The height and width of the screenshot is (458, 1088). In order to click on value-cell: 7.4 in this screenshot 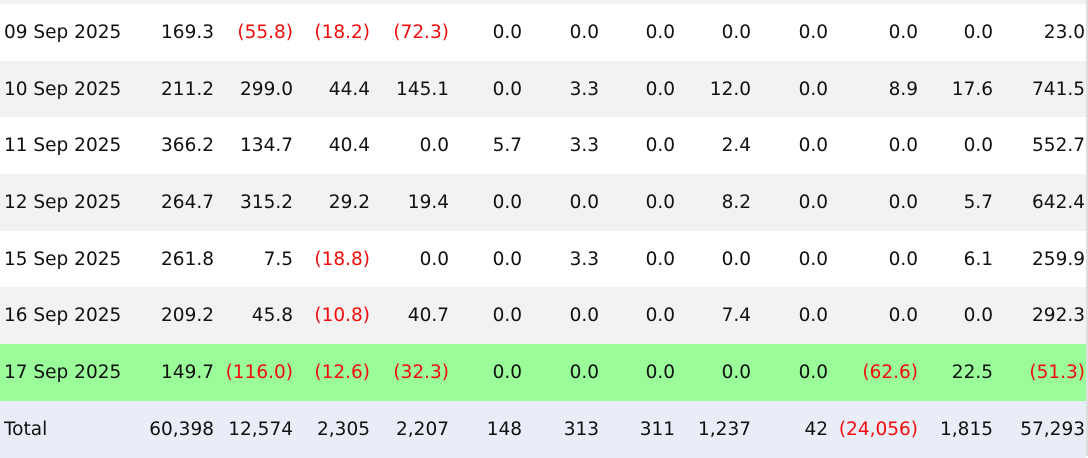, I will do `click(736, 316)`.